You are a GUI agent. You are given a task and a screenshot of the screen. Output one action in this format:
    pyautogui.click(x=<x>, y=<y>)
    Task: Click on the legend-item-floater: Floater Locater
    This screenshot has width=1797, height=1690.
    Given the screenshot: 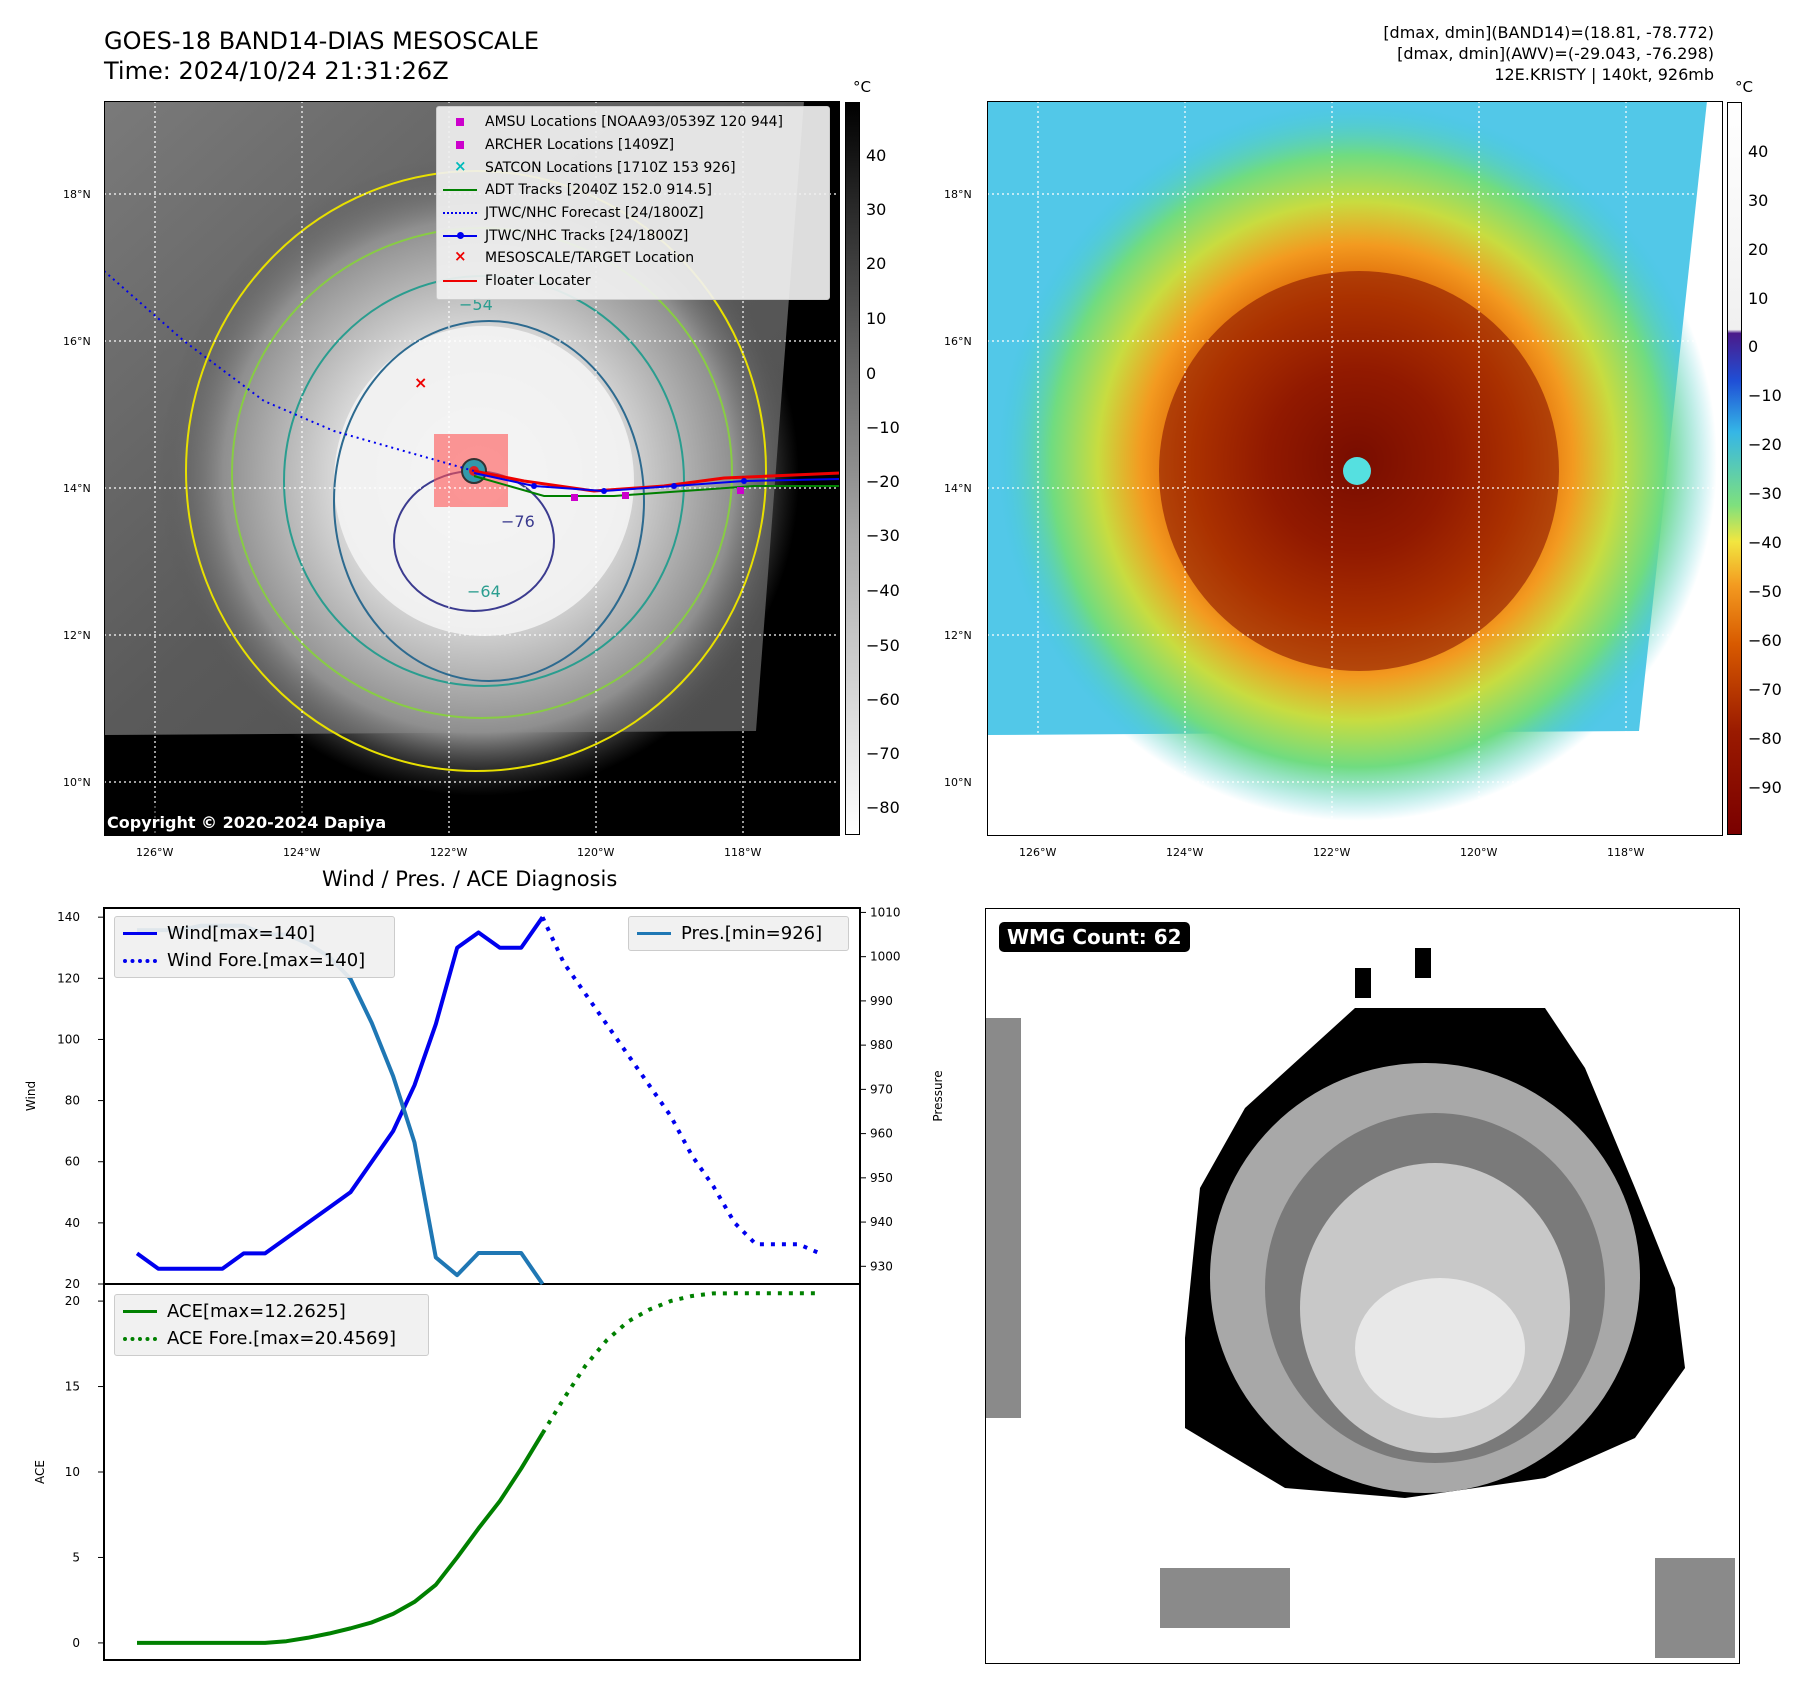 What is the action you would take?
    pyautogui.click(x=633, y=281)
    